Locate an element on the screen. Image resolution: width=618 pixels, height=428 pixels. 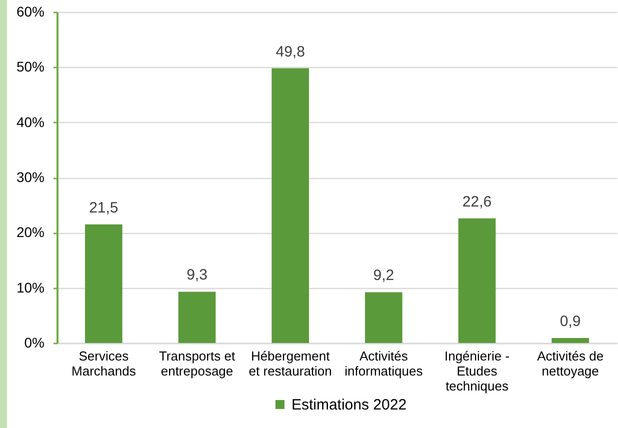
y-tick-label: 10% is located at coordinates (30, 287).